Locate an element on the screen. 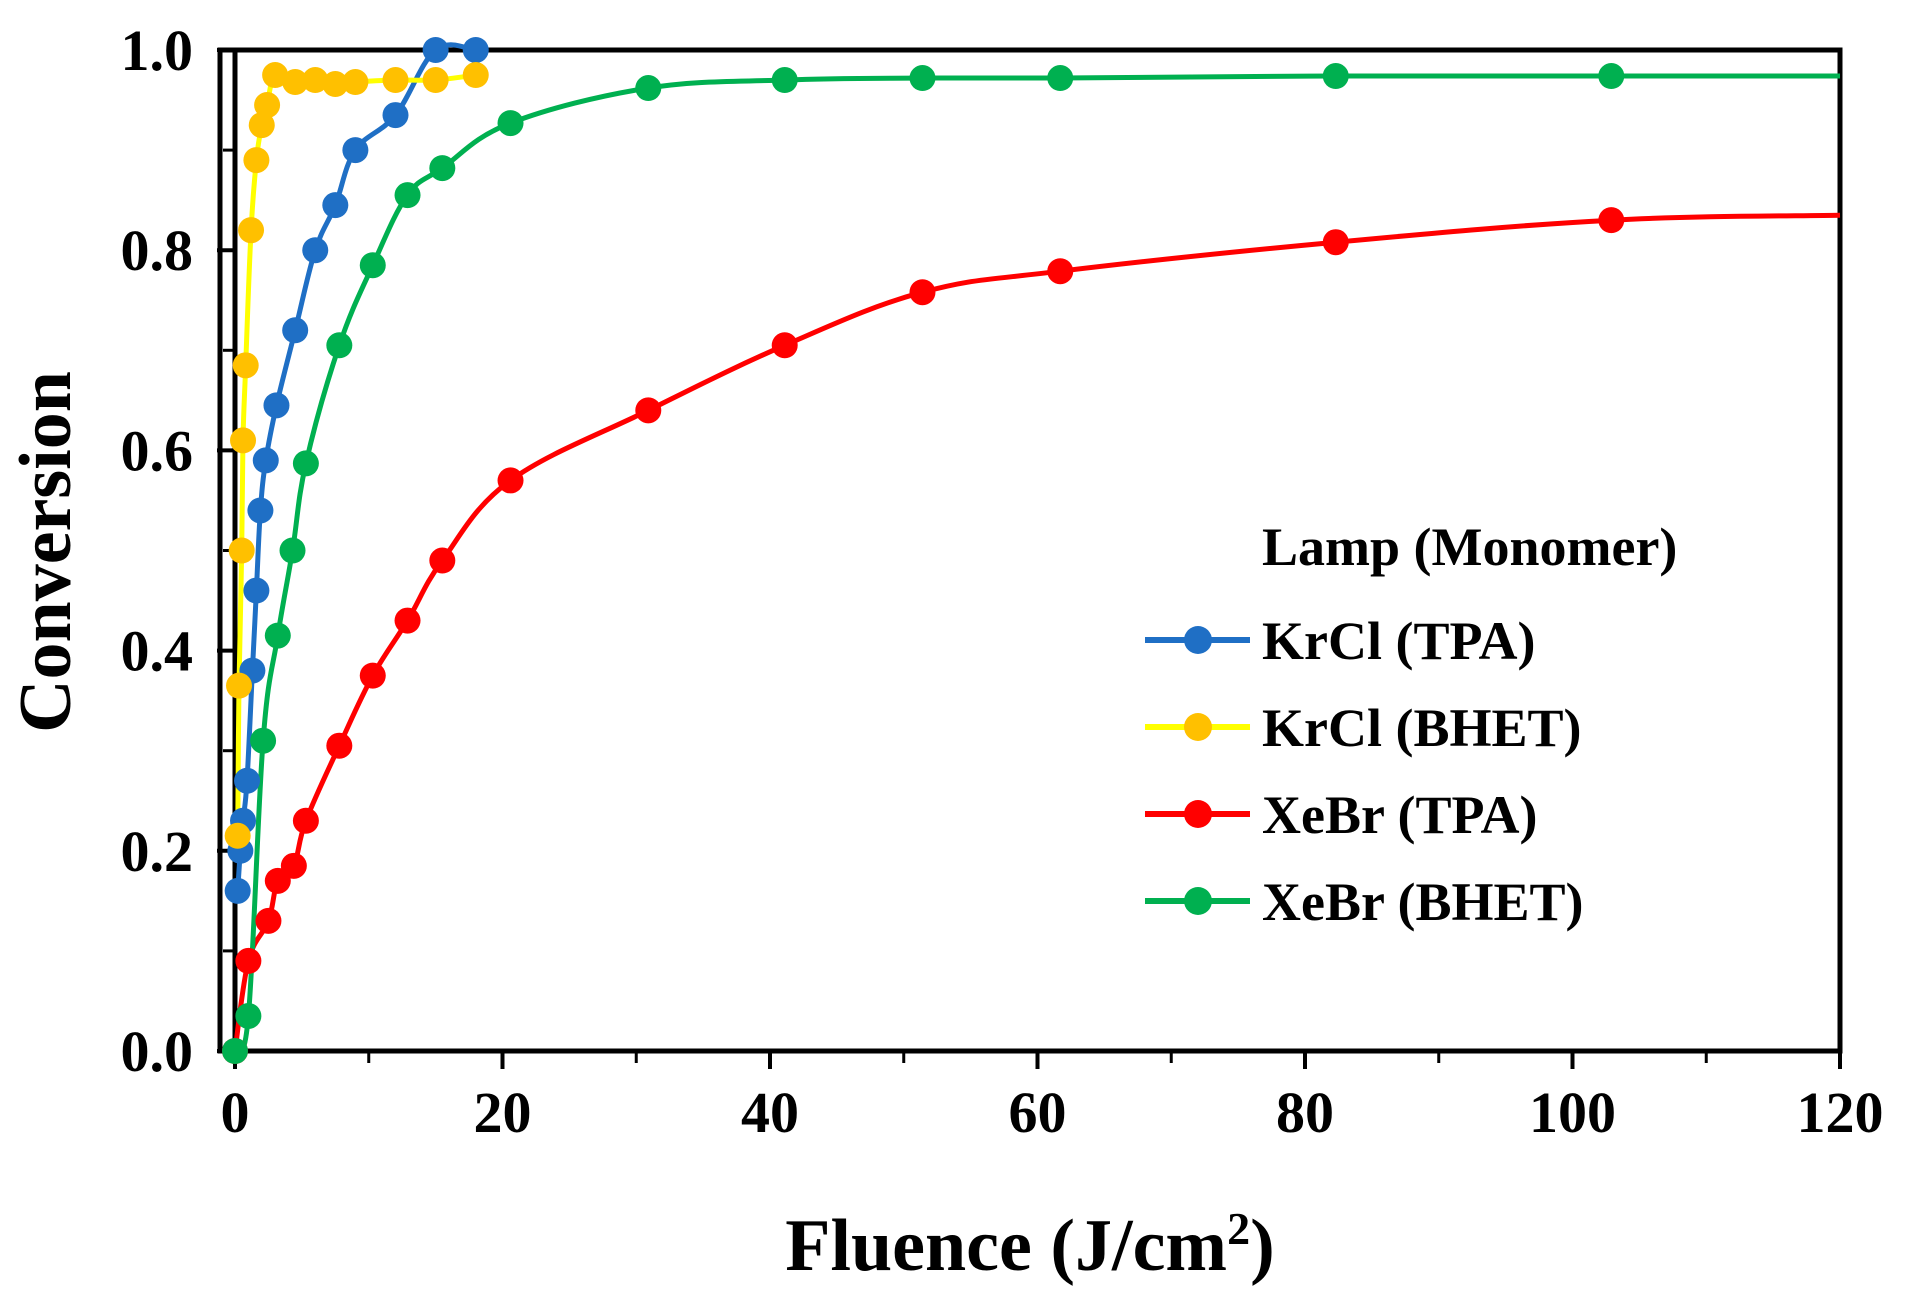  x-axis-title: Fluence (J/cm2) is located at coordinates (1029, 1245).